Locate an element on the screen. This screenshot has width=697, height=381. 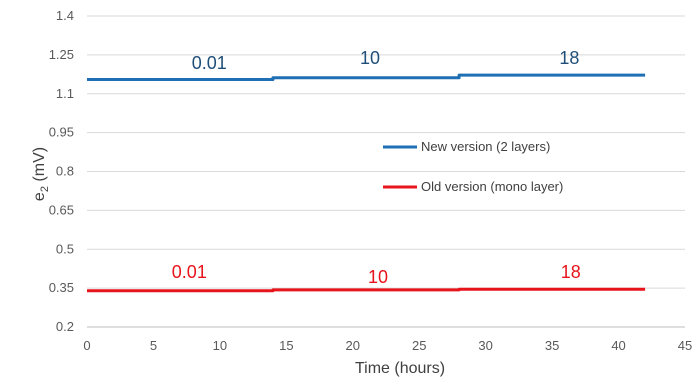
legend-label-old-version: Old version (mono layer) is located at coordinates (492, 186).